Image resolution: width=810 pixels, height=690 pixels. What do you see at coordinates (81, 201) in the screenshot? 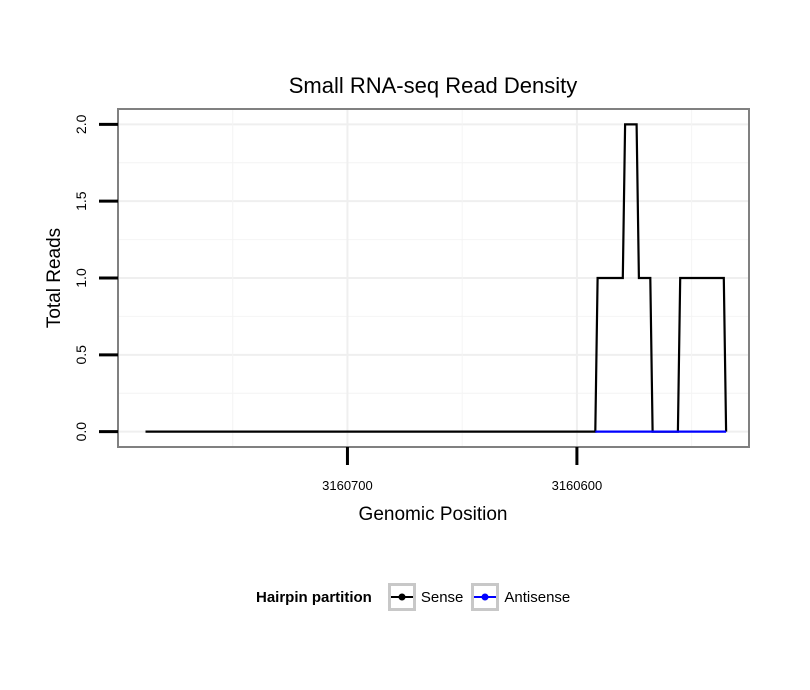
I see `y-tick-label: 1.5` at bounding box center [81, 201].